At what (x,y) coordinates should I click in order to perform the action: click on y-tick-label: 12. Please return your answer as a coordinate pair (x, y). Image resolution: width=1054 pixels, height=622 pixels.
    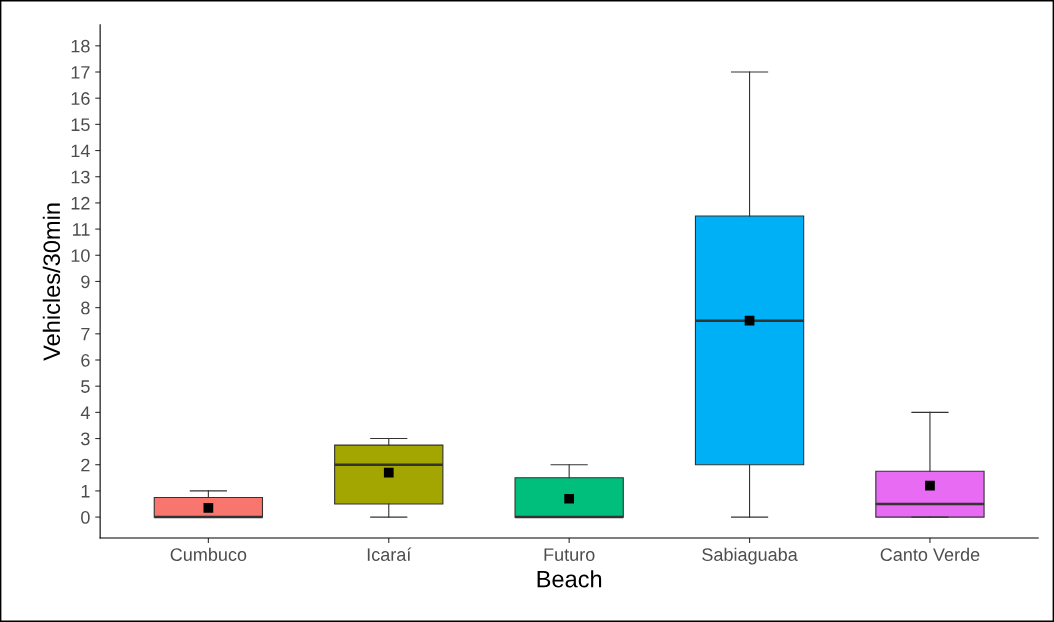
    Looking at the image, I should click on (80, 203).